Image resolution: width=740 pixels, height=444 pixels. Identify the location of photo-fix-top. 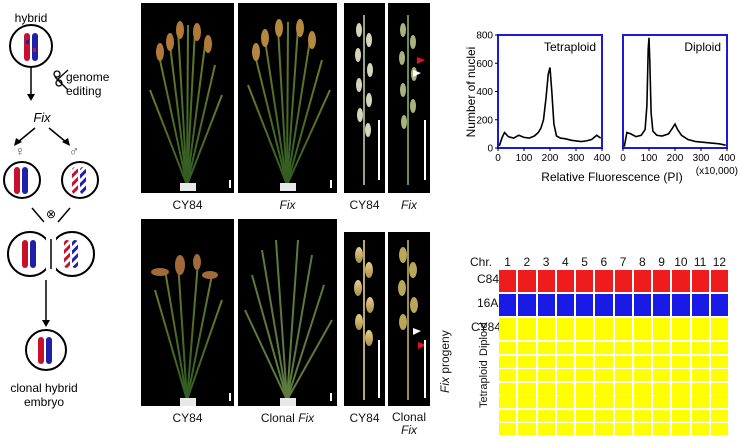
(287, 98).